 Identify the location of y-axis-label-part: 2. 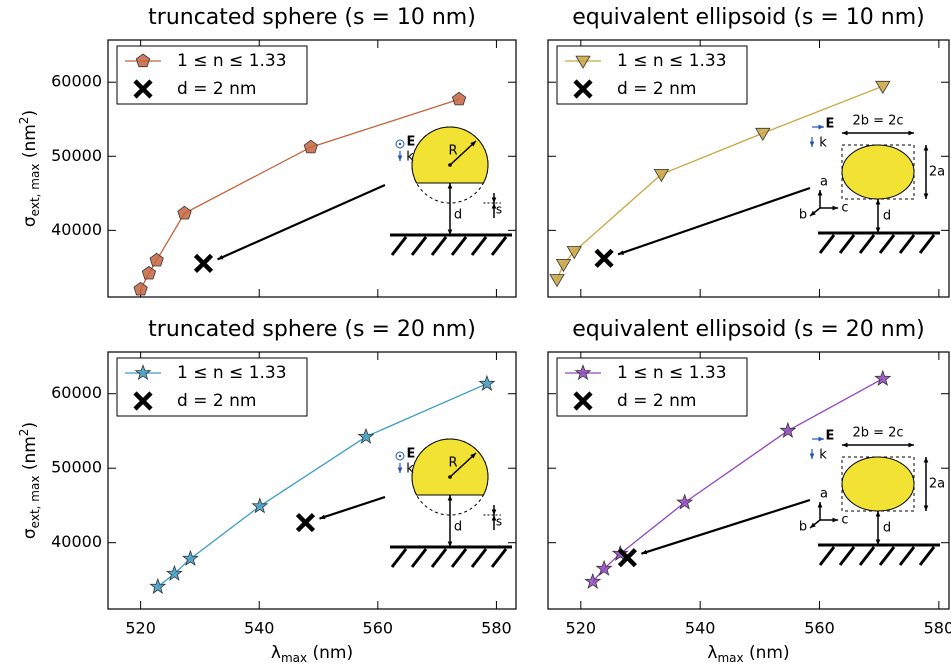
(24, 121).